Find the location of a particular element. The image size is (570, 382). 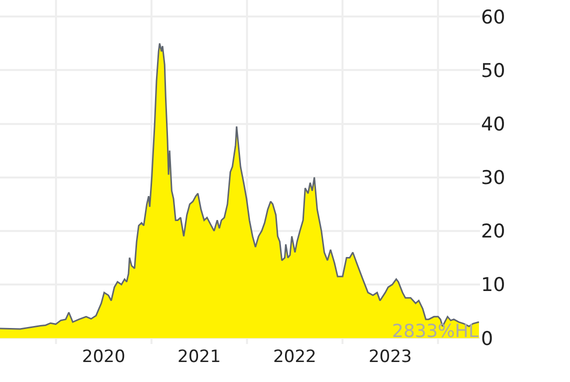

y-tick-label: 60 is located at coordinates (493, 17).